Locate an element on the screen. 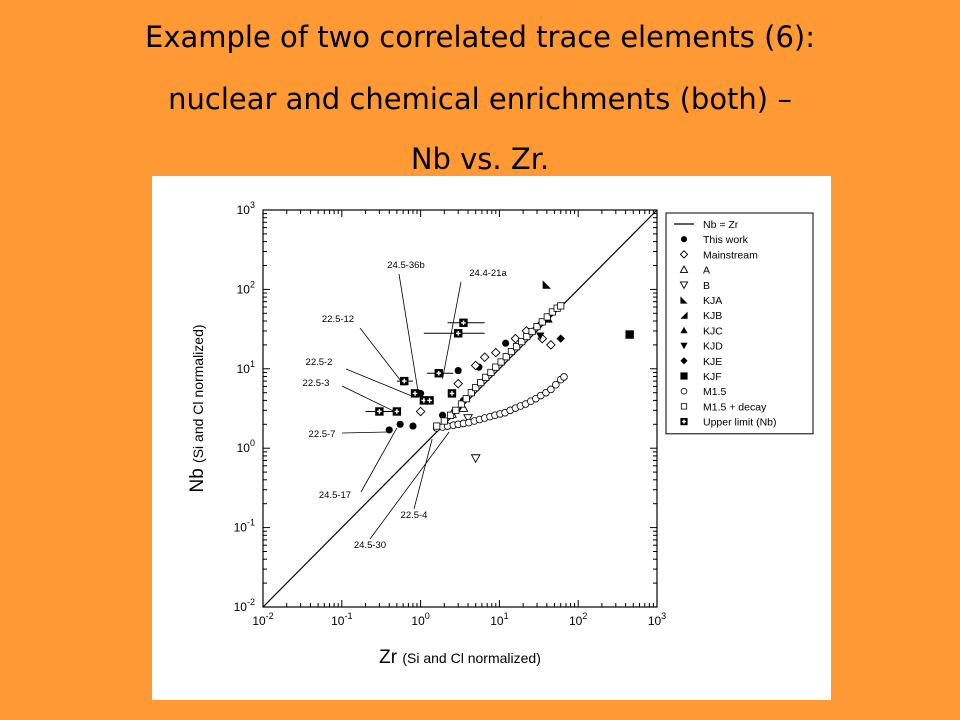 Image resolution: width=960 pixels, height=720 pixels. legend-entry-m1-5-decay: M1.5 + decay is located at coordinates (735, 407).